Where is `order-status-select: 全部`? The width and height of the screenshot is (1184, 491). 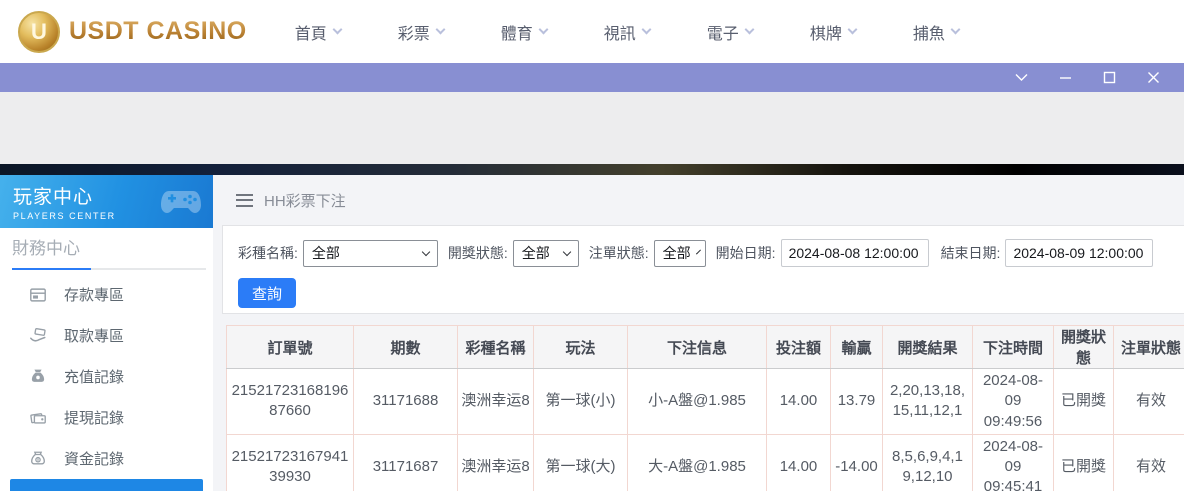 order-status-select: 全部 is located at coordinates (679, 253).